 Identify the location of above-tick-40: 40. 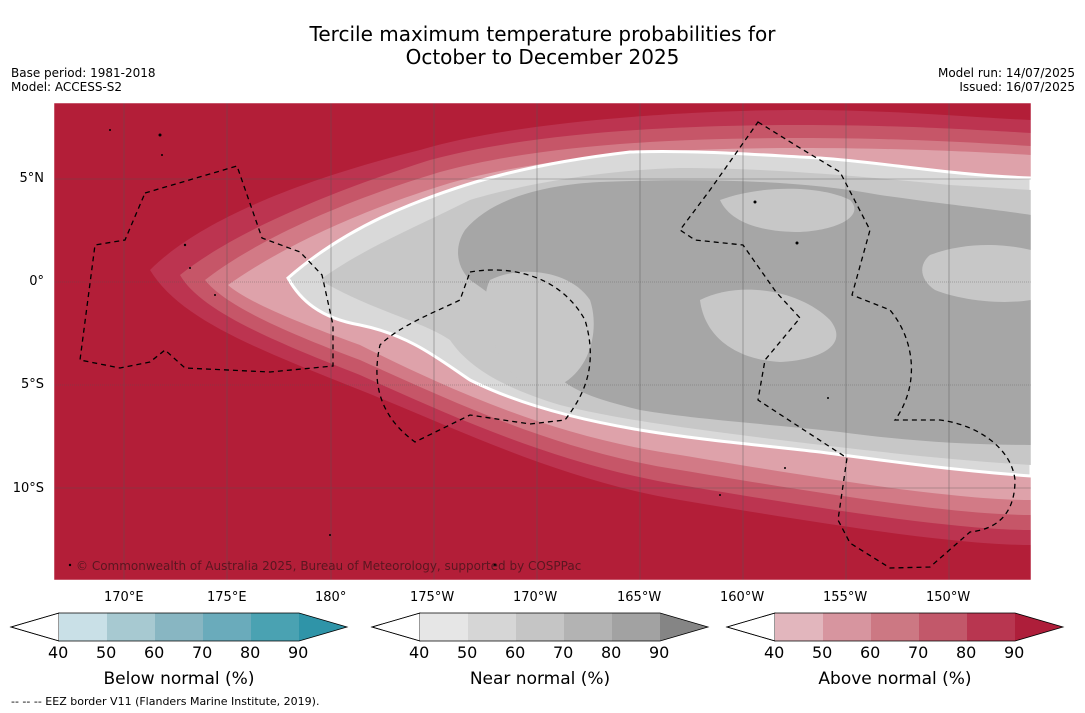
(774, 652).